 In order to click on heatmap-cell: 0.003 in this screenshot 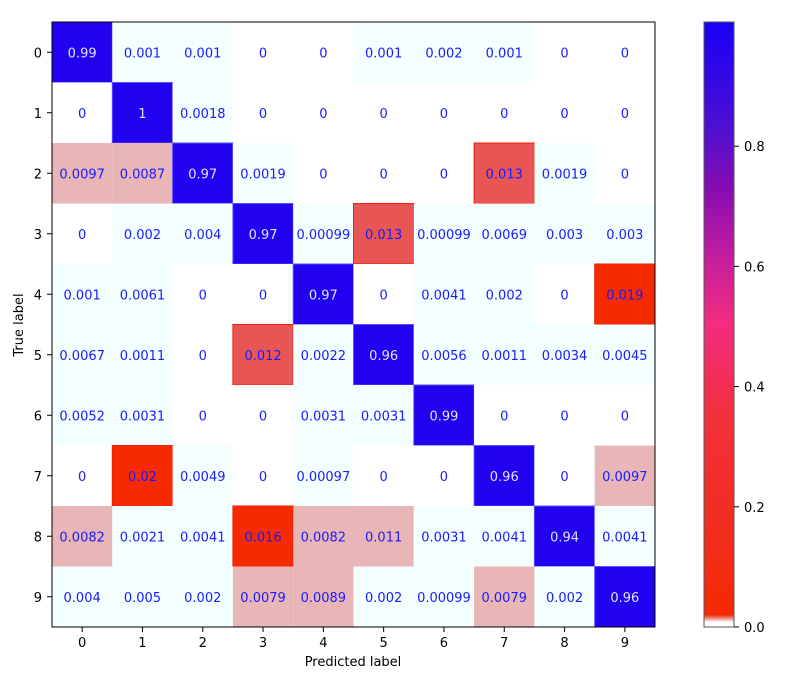, I will do `click(564, 233)`.